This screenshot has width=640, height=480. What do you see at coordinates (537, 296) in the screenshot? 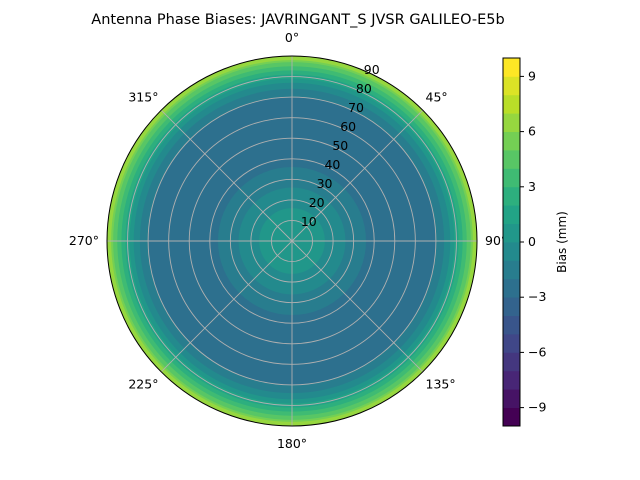
I see `colorbar-tick-label: −3` at bounding box center [537, 296].